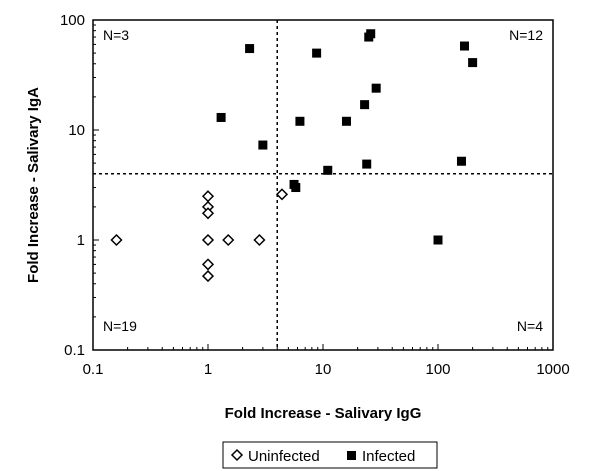  I want to click on legend-frame, so click(330, 455).